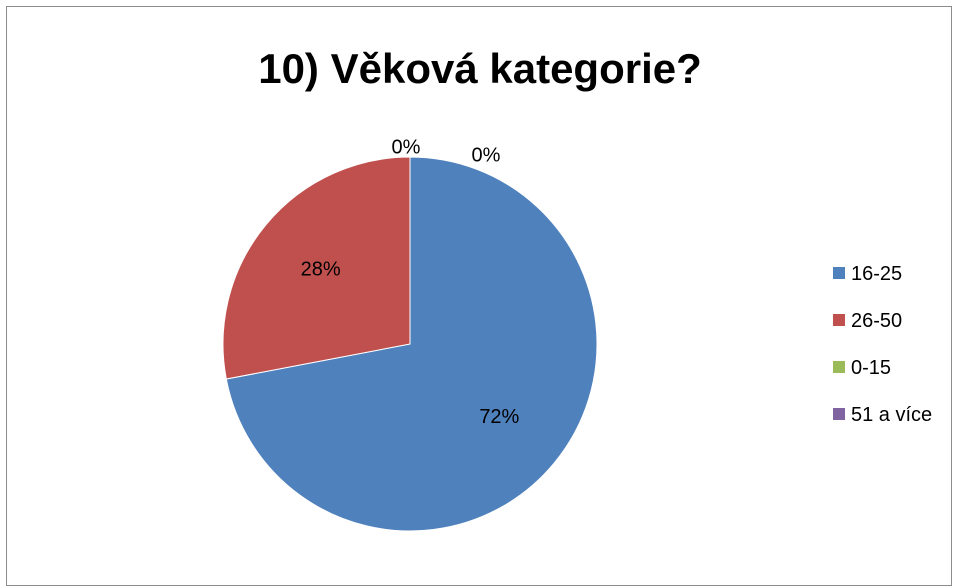 The width and height of the screenshot is (958, 587). What do you see at coordinates (499, 417) in the screenshot?
I see `data-label-16-25: 72%` at bounding box center [499, 417].